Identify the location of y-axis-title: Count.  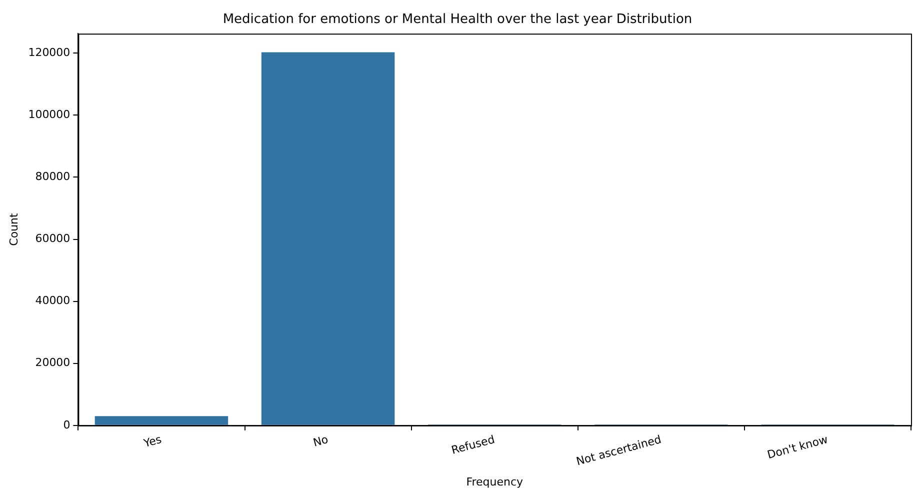
(13, 229).